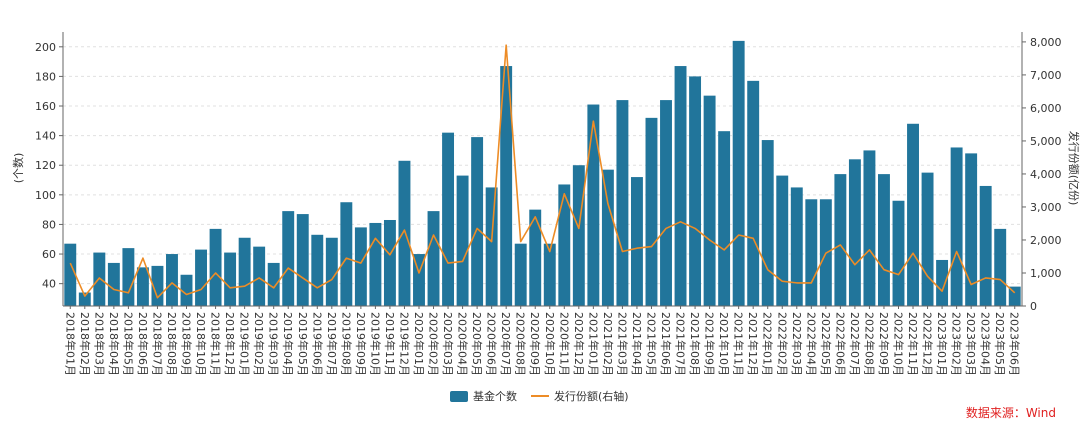 The image size is (1080, 426). What do you see at coordinates (157, 344) in the screenshot?
I see `x-tick-label: 2018年07月` at bounding box center [157, 344].